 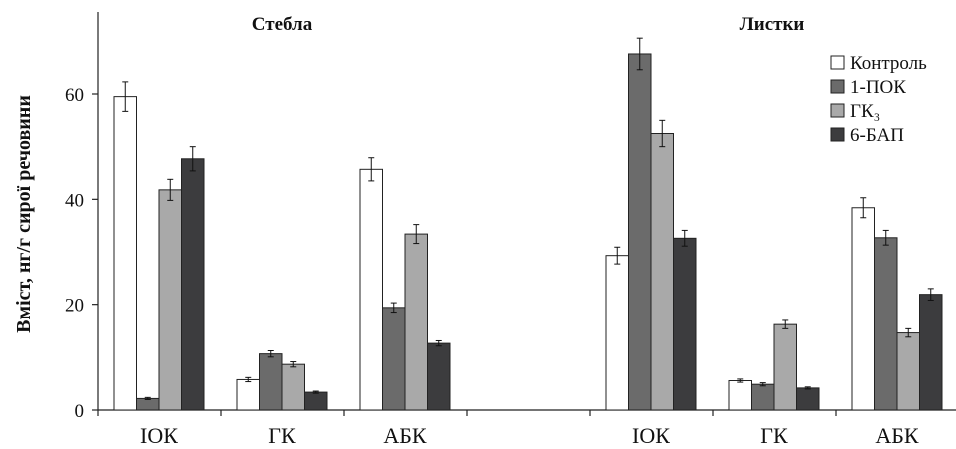 What do you see at coordinates (24, 214) in the screenshot?
I see `y-axis-label: Вміст, нг/г сирої речовини` at bounding box center [24, 214].